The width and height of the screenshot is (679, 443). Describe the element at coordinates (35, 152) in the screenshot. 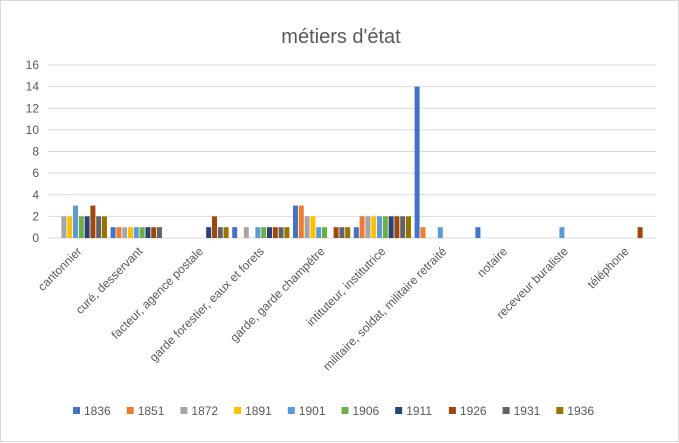

I see `y-tick-label: 8` at that location.